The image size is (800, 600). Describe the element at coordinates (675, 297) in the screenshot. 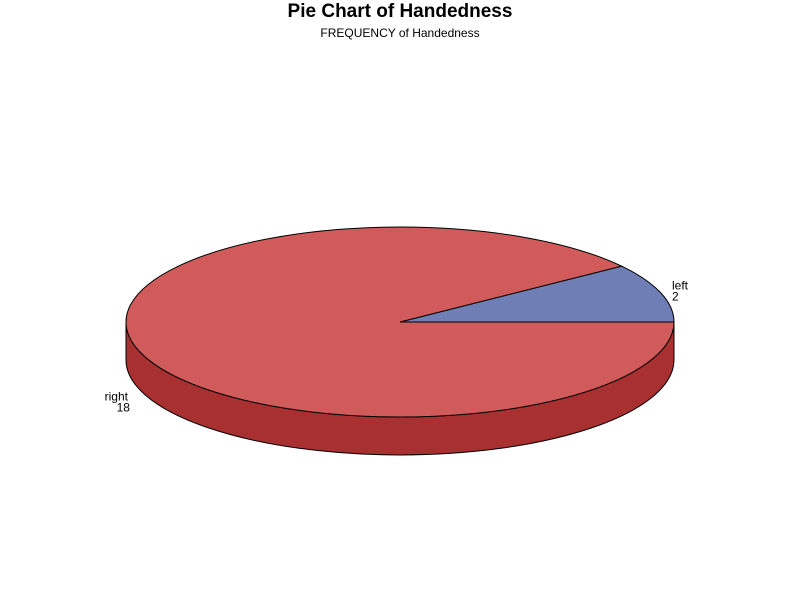

I see `slice-label-value: 2` at that location.